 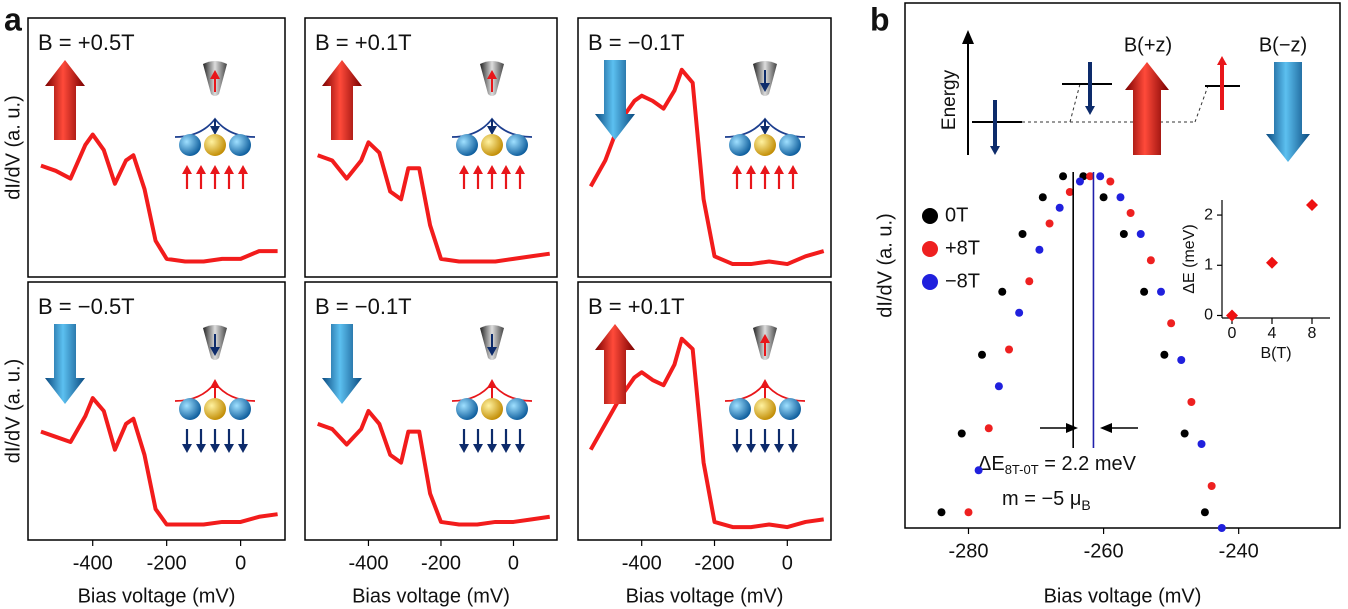 What do you see at coordinates (1189, 258) in the screenshot?
I see `y-axis-label: ΔE (meV)` at bounding box center [1189, 258].